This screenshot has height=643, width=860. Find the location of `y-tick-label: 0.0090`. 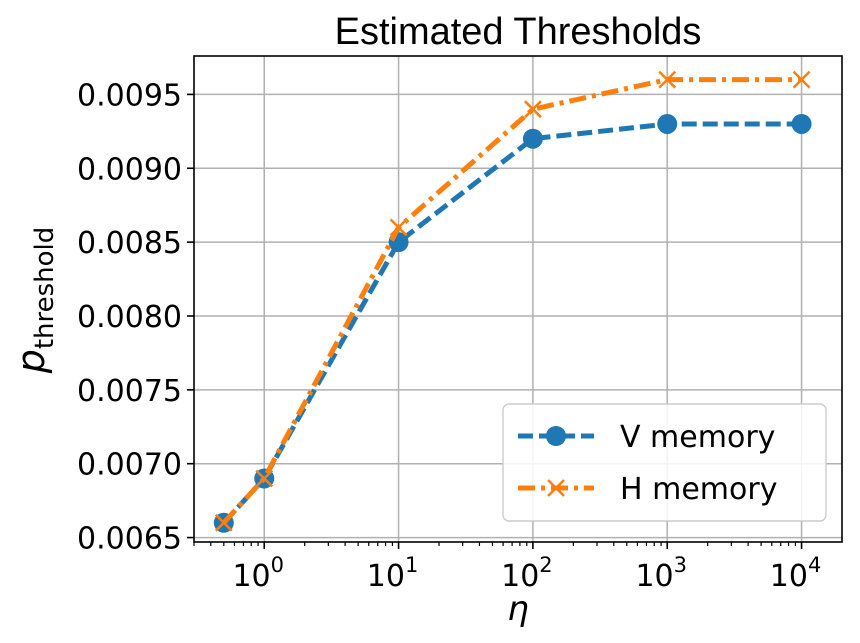

y-tick-label: 0.0090 is located at coordinates (129, 169).